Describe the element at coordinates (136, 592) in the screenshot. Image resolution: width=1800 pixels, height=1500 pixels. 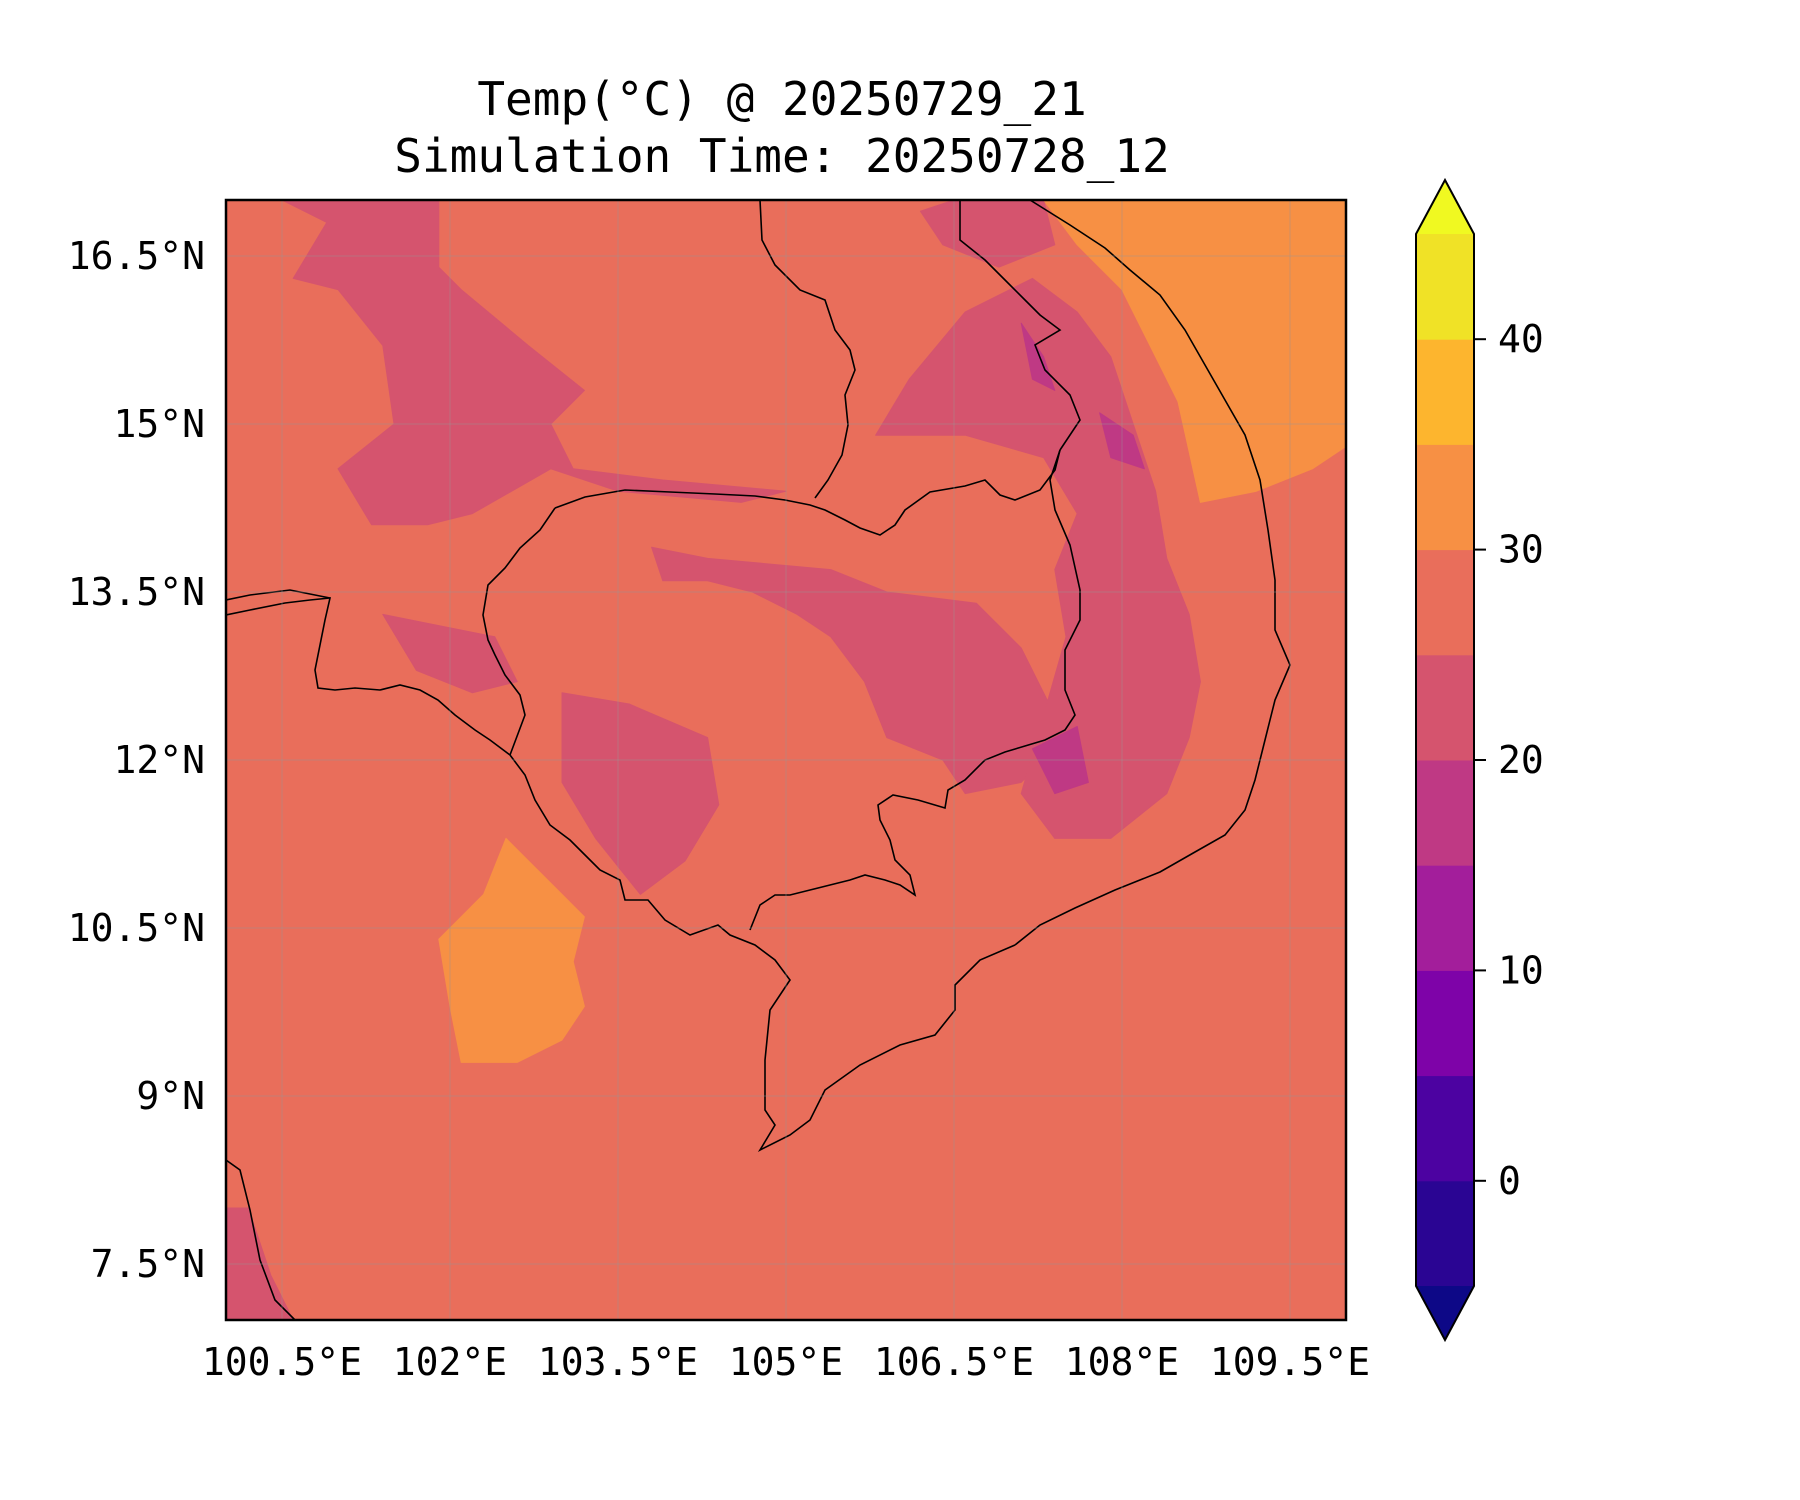
I see `y-tick-label: 13.5°N` at that location.